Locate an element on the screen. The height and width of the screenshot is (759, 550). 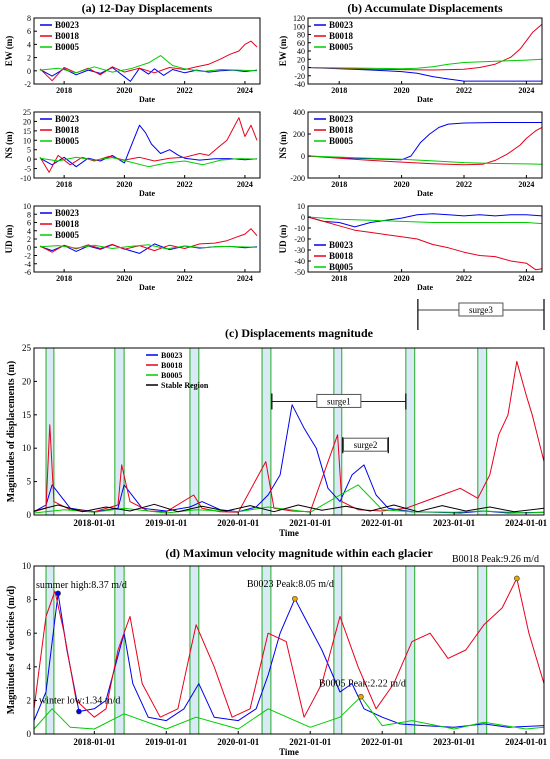
y-tick-label: 40 is located at coordinates (301, 51).